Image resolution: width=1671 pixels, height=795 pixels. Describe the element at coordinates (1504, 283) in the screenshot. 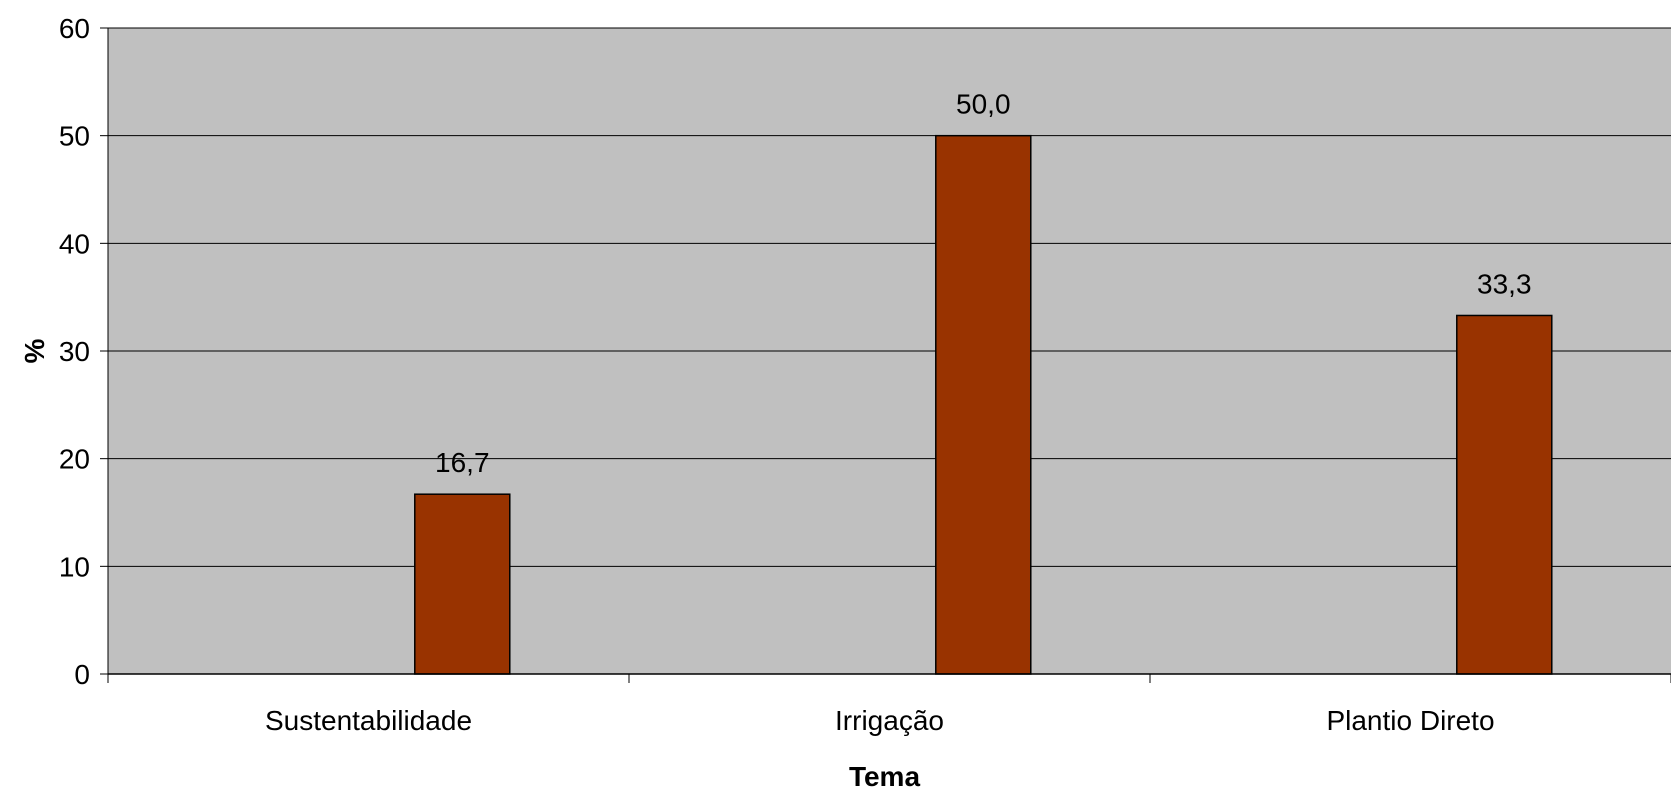

I see `data-label: 33,3` at that location.